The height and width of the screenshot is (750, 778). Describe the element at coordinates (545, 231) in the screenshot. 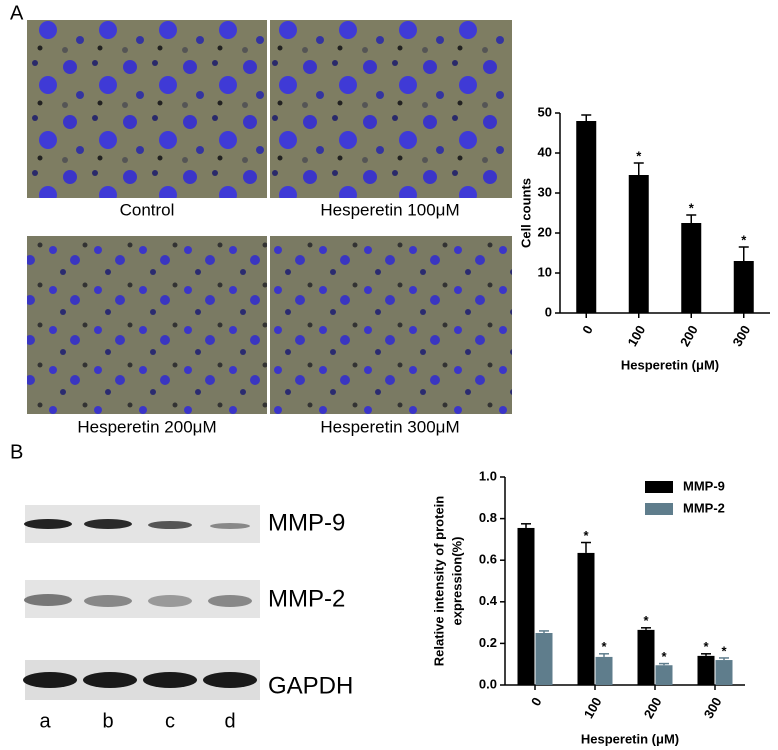

I see `y-tick-label: 20` at that location.